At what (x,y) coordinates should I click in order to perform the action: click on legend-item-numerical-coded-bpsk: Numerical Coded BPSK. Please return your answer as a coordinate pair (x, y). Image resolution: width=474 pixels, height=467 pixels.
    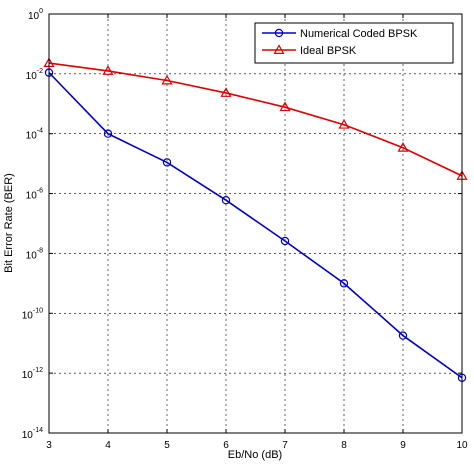
    Looking at the image, I should click on (340, 34).